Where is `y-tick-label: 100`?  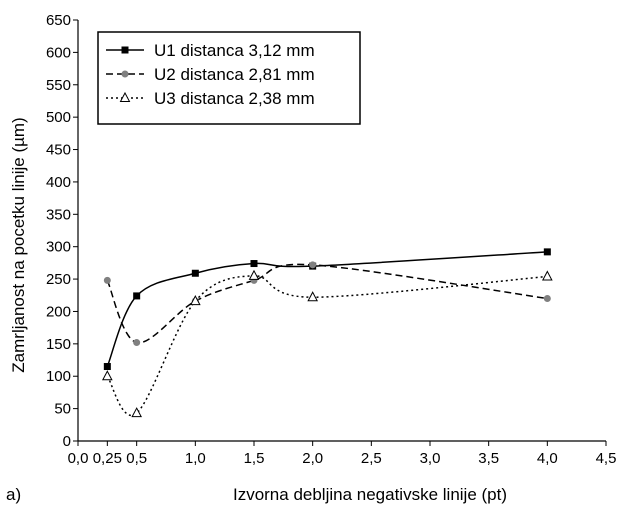
y-tick-label: 100 is located at coordinates (58, 376).